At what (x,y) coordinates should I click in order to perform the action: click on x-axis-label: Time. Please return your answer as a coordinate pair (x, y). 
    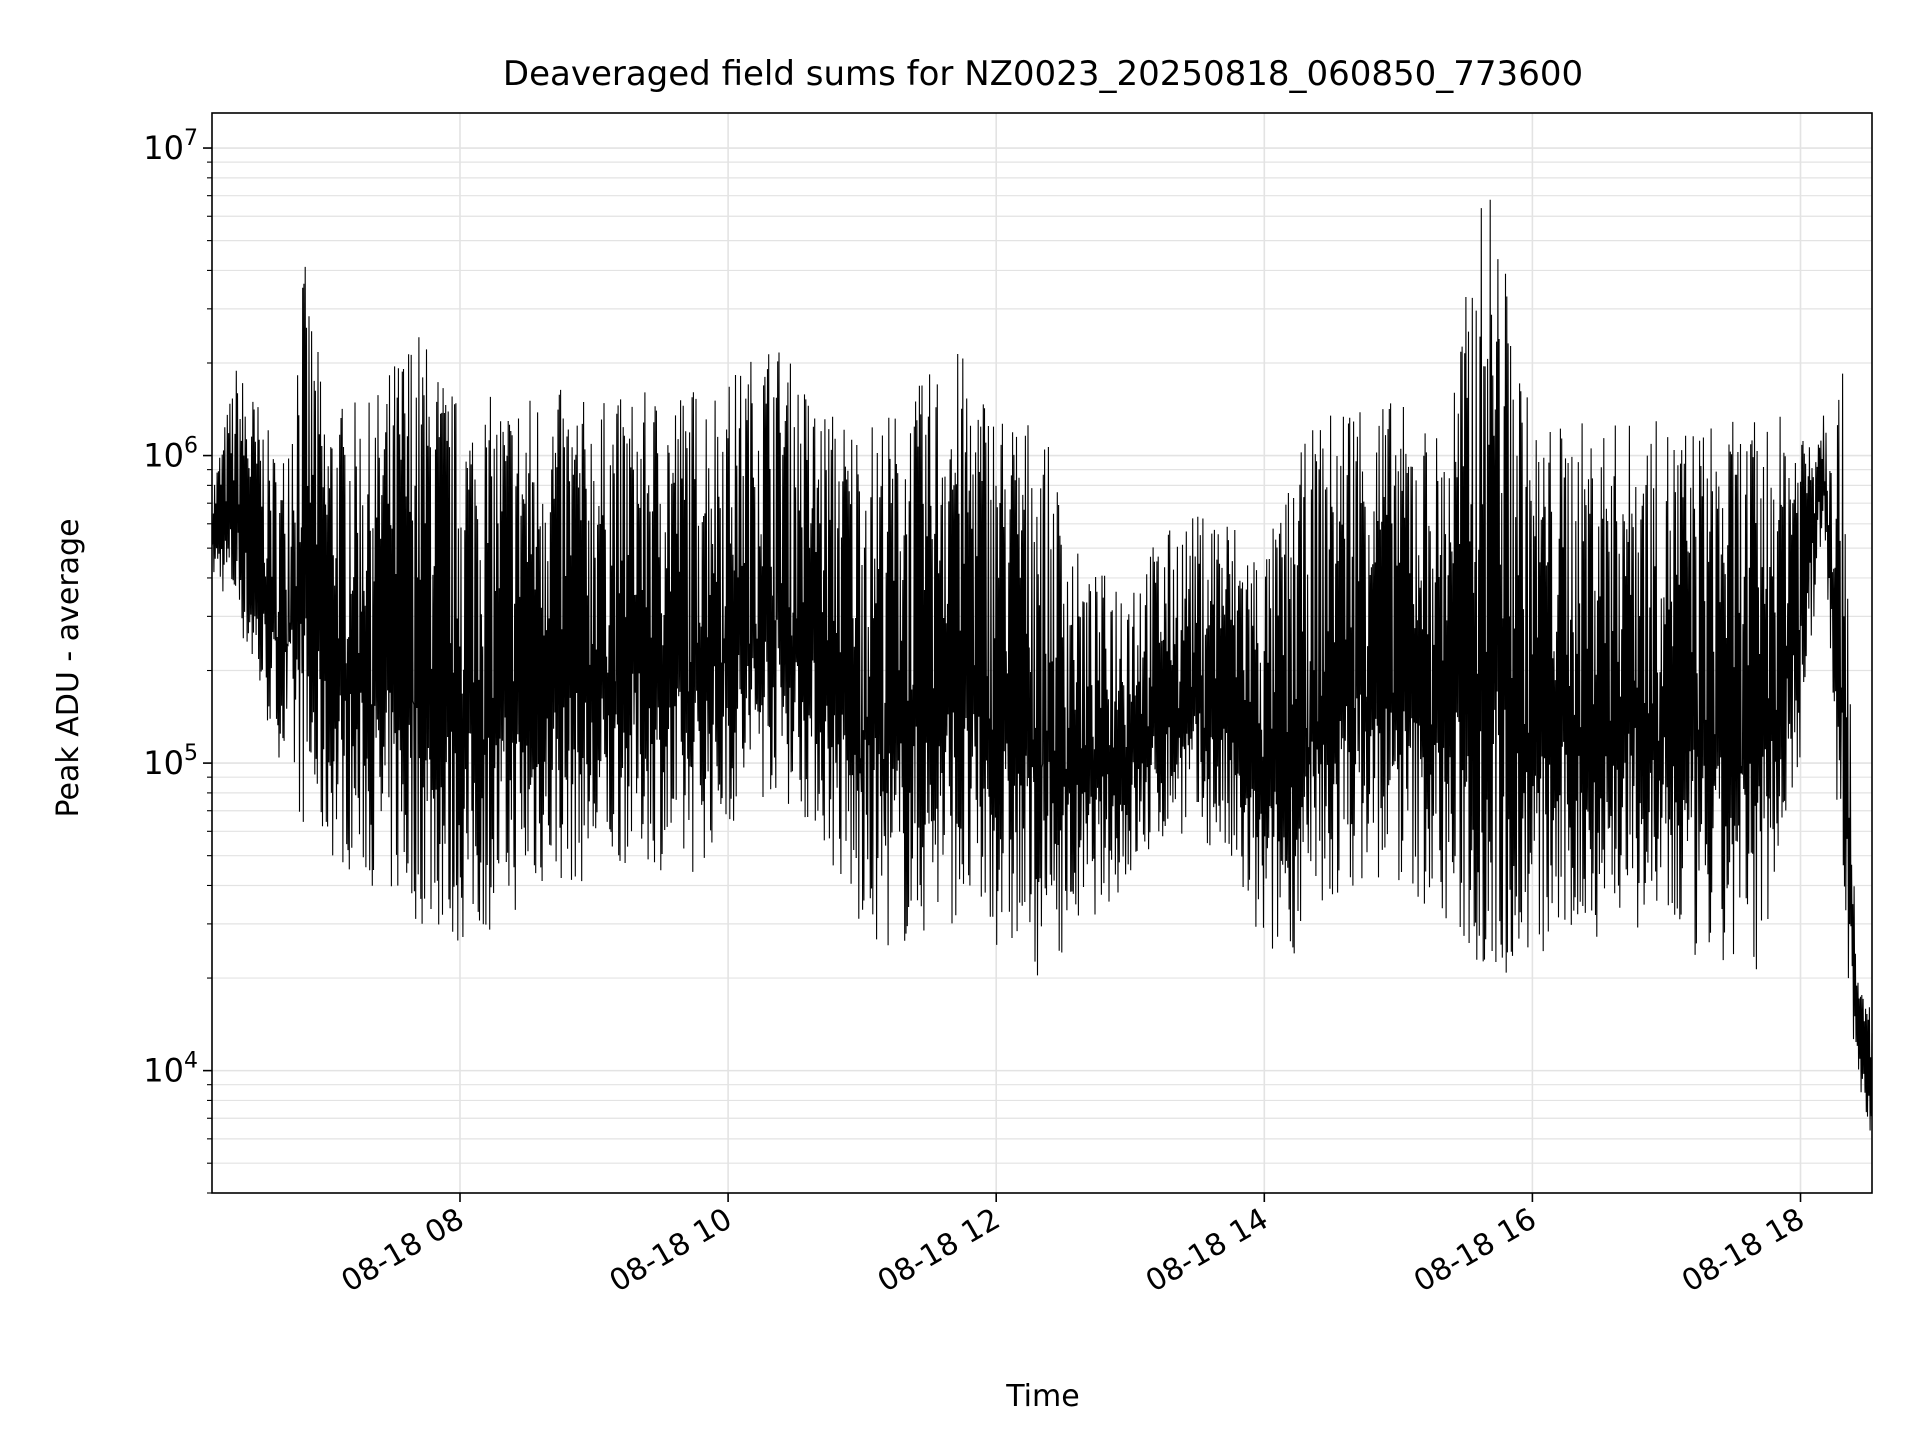
    Looking at the image, I should click on (1042, 1396).